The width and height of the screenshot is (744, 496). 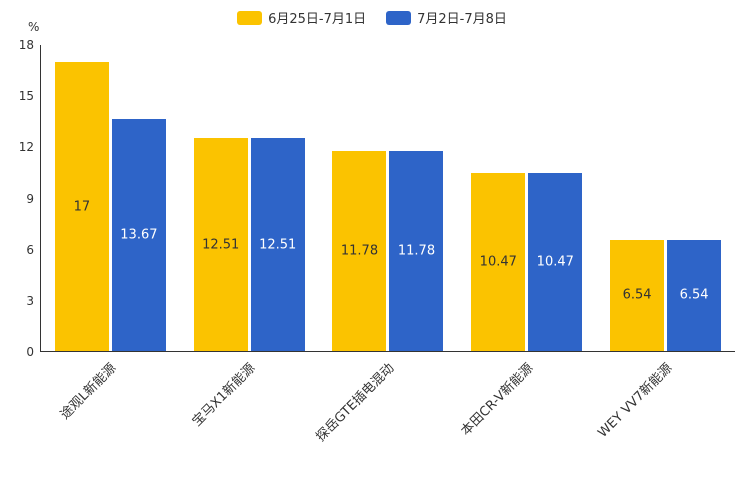 What do you see at coordinates (462, 19) in the screenshot?
I see `legend-label: 7月2日-7月8日` at bounding box center [462, 19].